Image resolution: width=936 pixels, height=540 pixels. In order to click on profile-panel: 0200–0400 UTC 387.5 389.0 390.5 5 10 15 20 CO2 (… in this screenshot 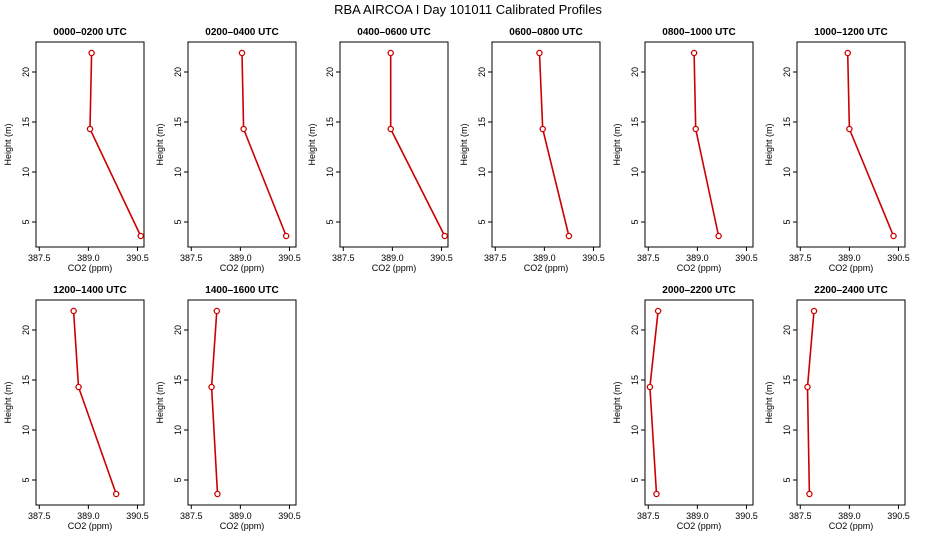, I will do `click(228, 150)`.